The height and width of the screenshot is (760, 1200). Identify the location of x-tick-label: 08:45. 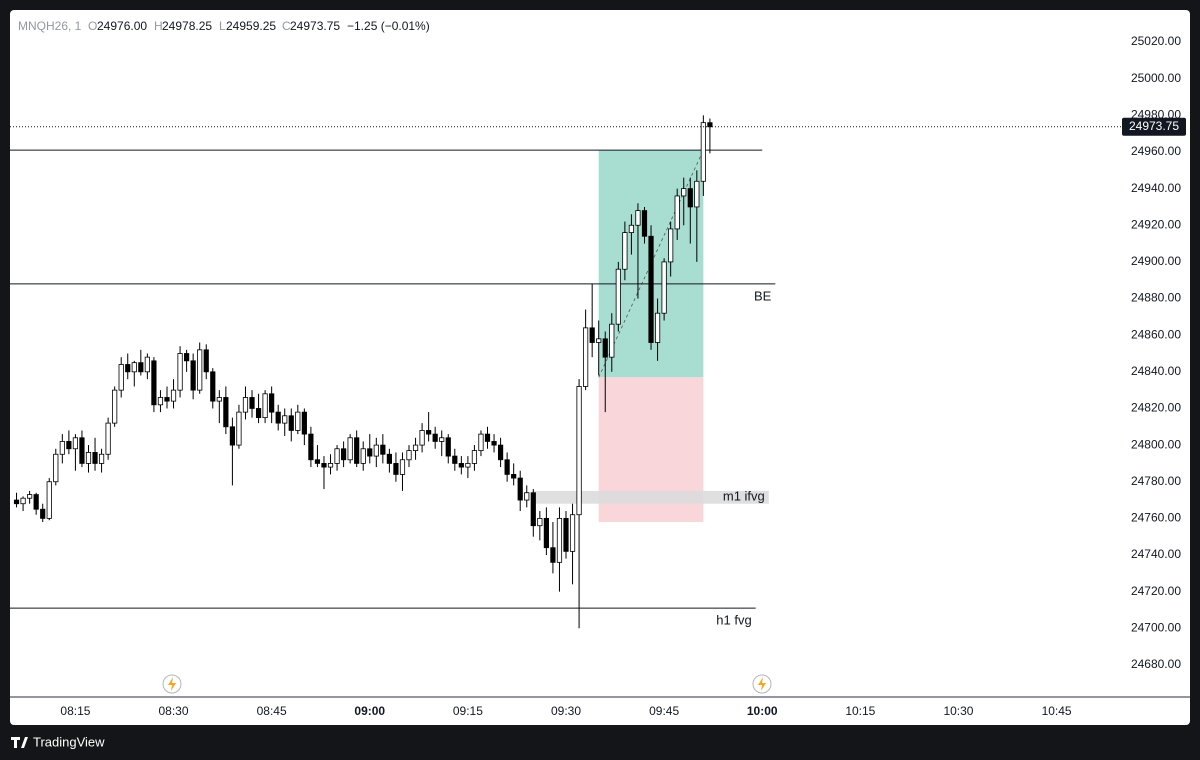
(272, 711).